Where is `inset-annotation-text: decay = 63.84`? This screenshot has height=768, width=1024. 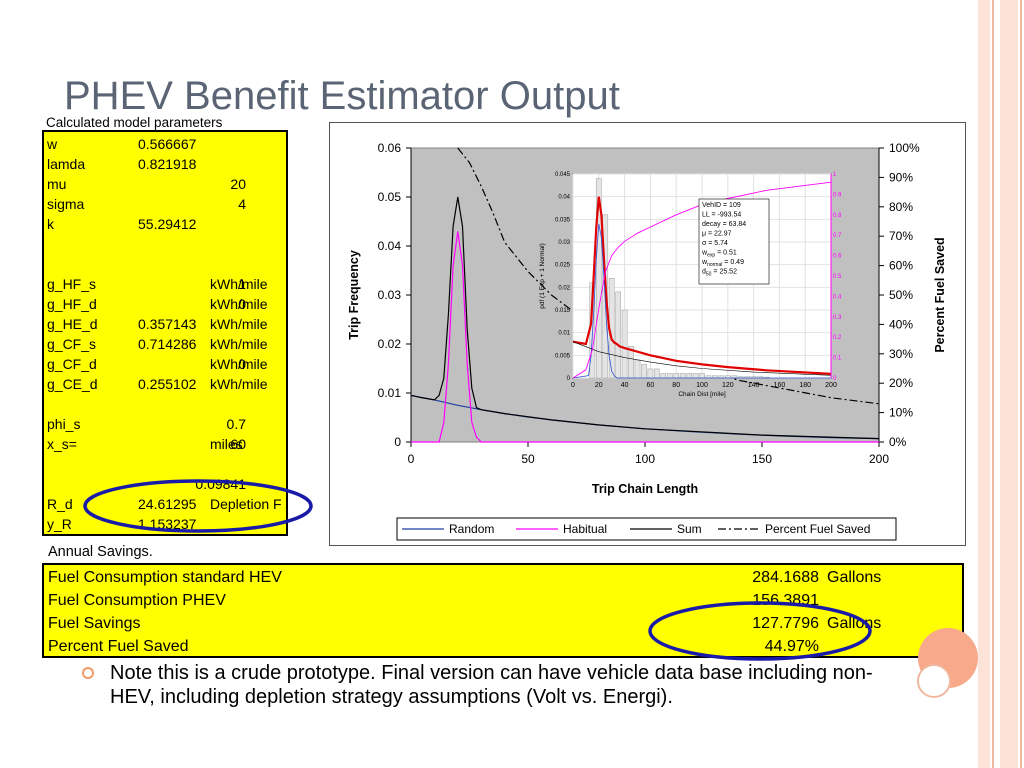 inset-annotation-text: decay = 63.84 is located at coordinates (724, 224).